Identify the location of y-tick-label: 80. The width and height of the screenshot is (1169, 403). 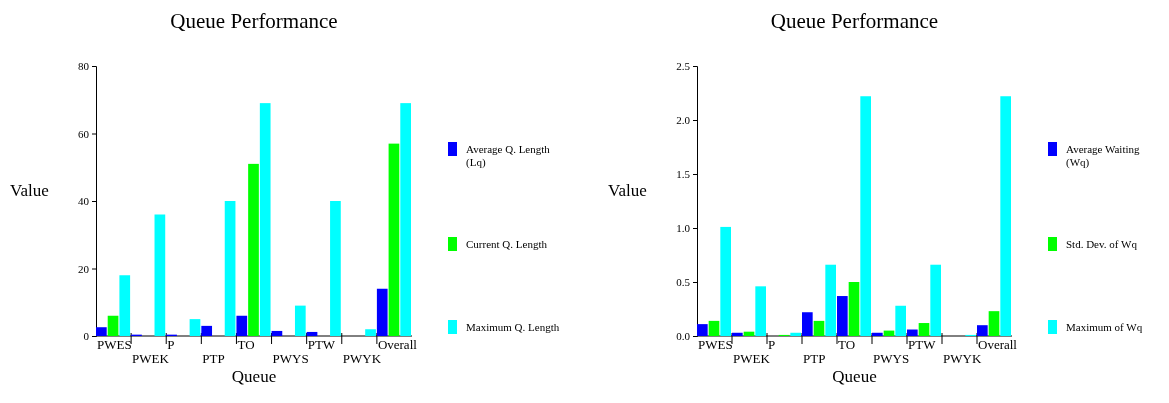
(84, 66).